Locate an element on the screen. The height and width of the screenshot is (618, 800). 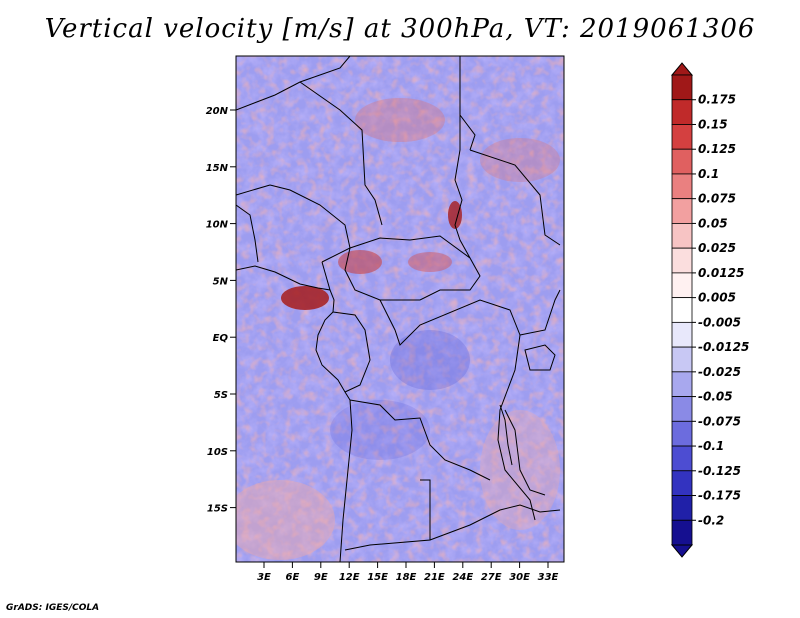
lon-tick-label: 3E is located at coordinates (264, 577).